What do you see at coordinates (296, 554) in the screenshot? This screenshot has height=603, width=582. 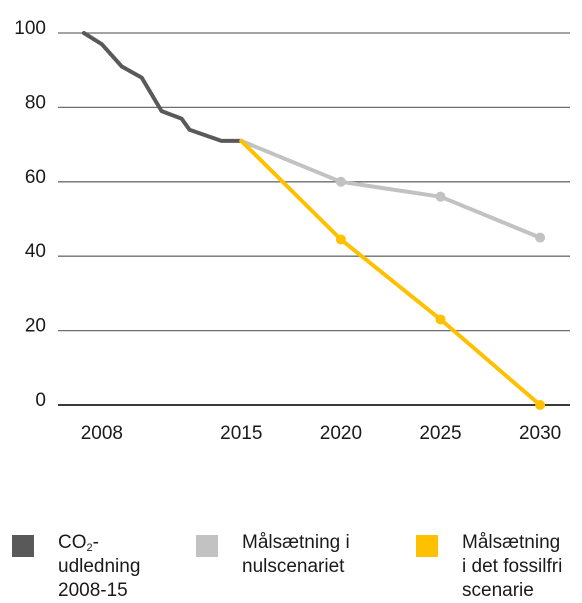 I see `legend-label-nulscenariet: Målsætning i nulscenariet` at bounding box center [296, 554].